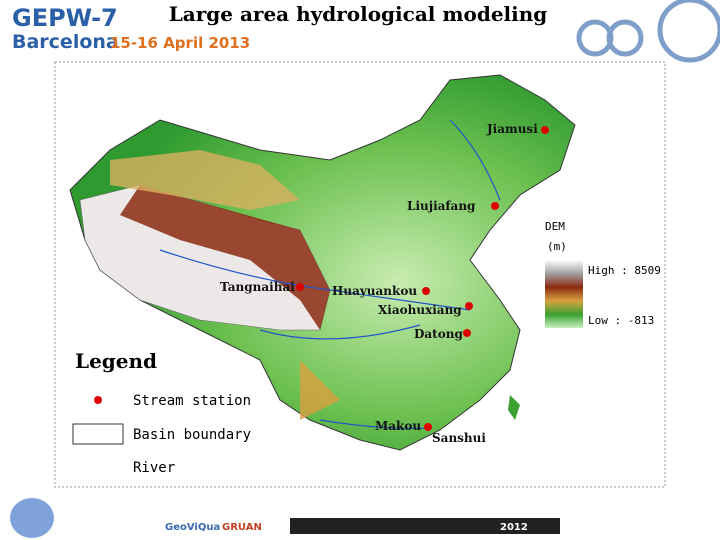  Describe the element at coordinates (65, 42) in the screenshot. I see `city: Barcelona` at that location.